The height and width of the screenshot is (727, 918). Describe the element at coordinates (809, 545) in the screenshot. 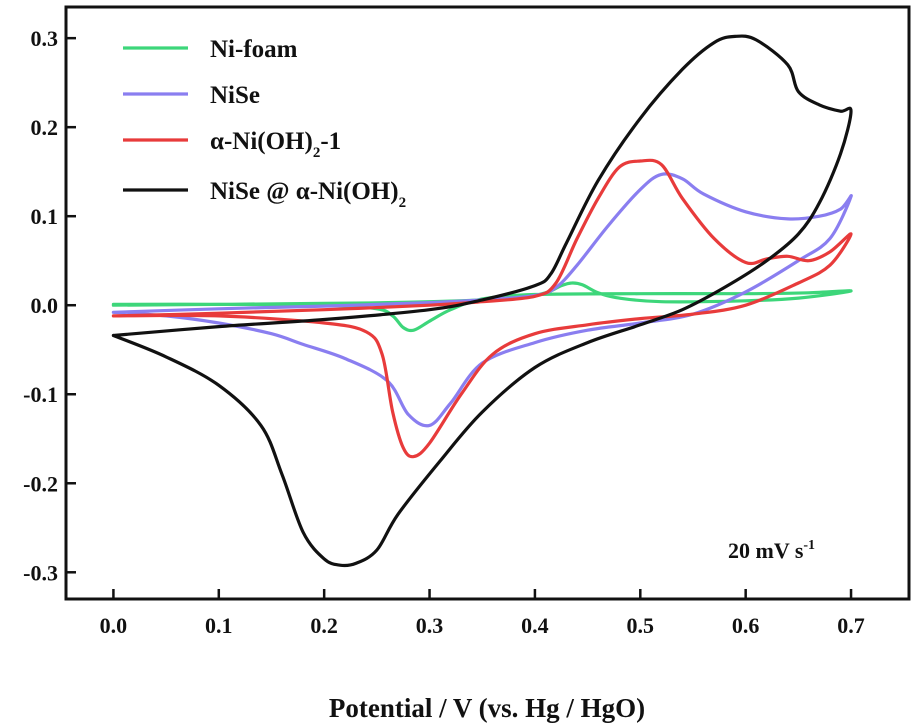

I see `scan-rate-superscript: -1` at that location.